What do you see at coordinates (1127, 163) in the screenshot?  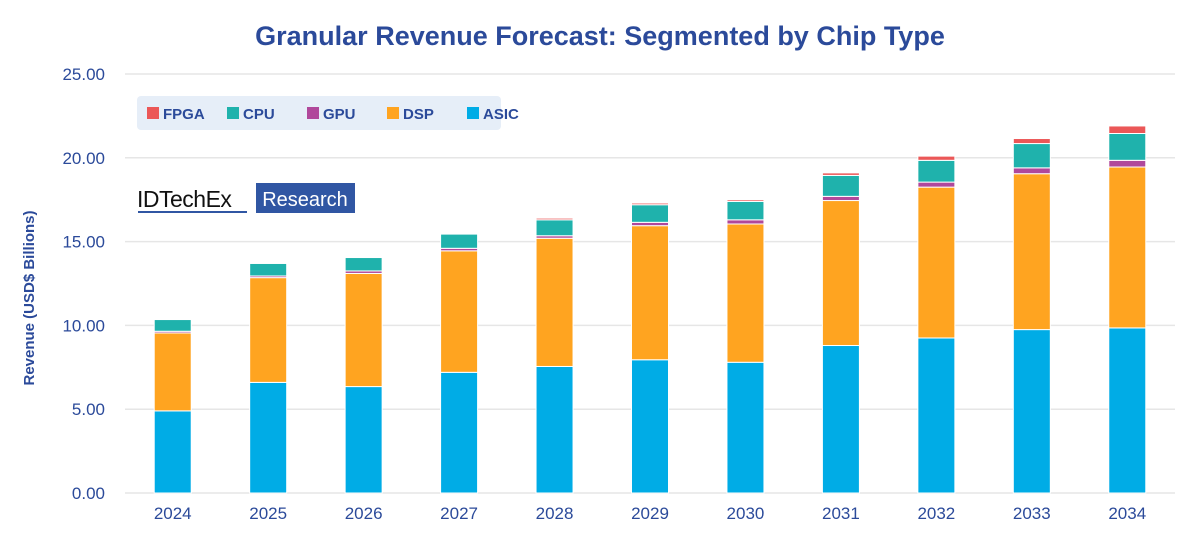 I see `bar-gpu-2034` at bounding box center [1127, 163].